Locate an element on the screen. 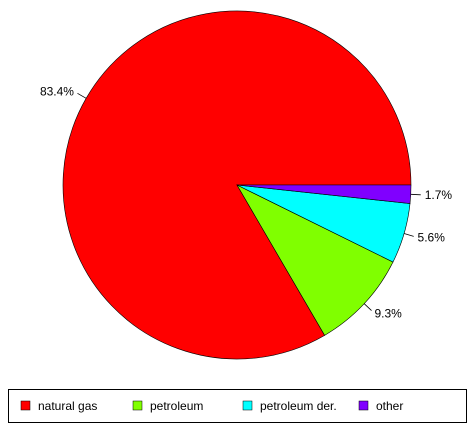 Image resolution: width=474 pixels, height=429 pixels. percent-label-petroleum-der: 5.6% is located at coordinates (432, 237).